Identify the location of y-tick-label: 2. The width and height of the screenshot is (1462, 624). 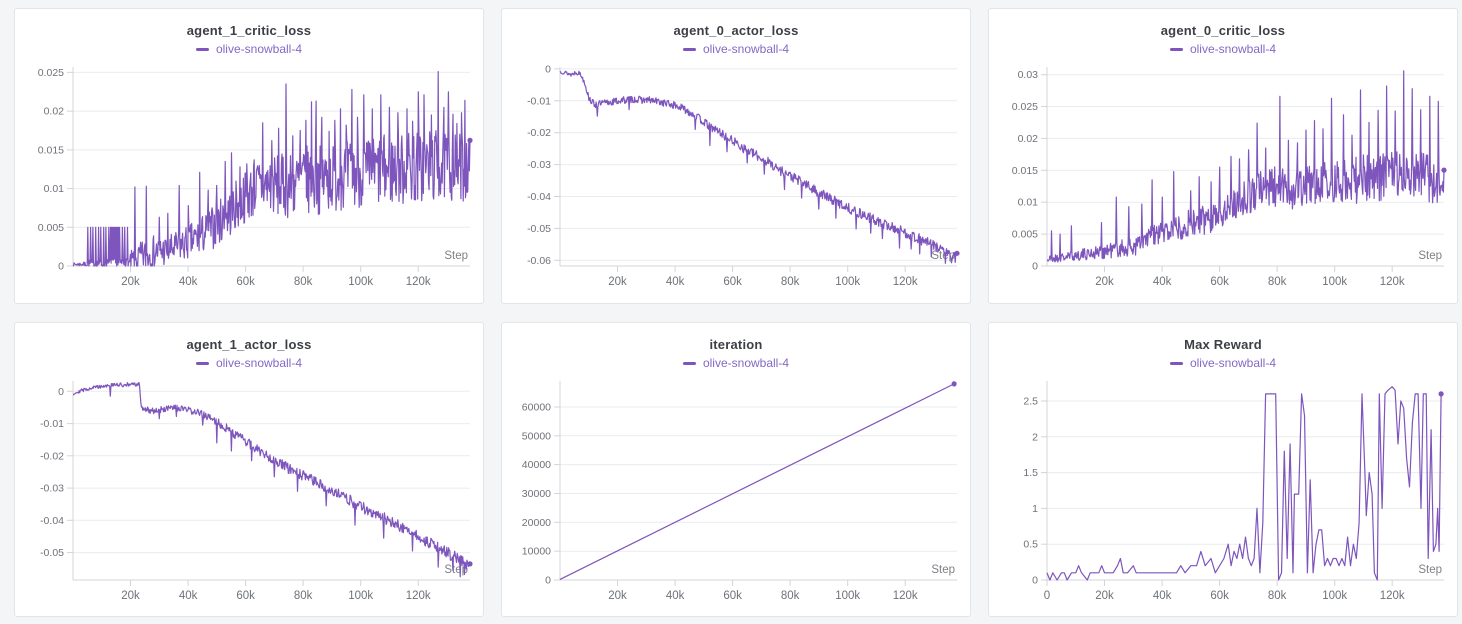
(1035, 437).